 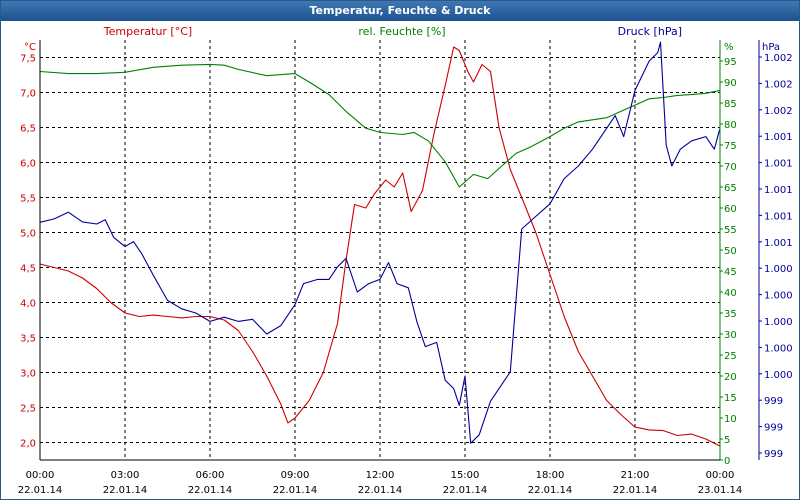 I want to click on x-tick-time: 06:00, so click(x=210, y=475).